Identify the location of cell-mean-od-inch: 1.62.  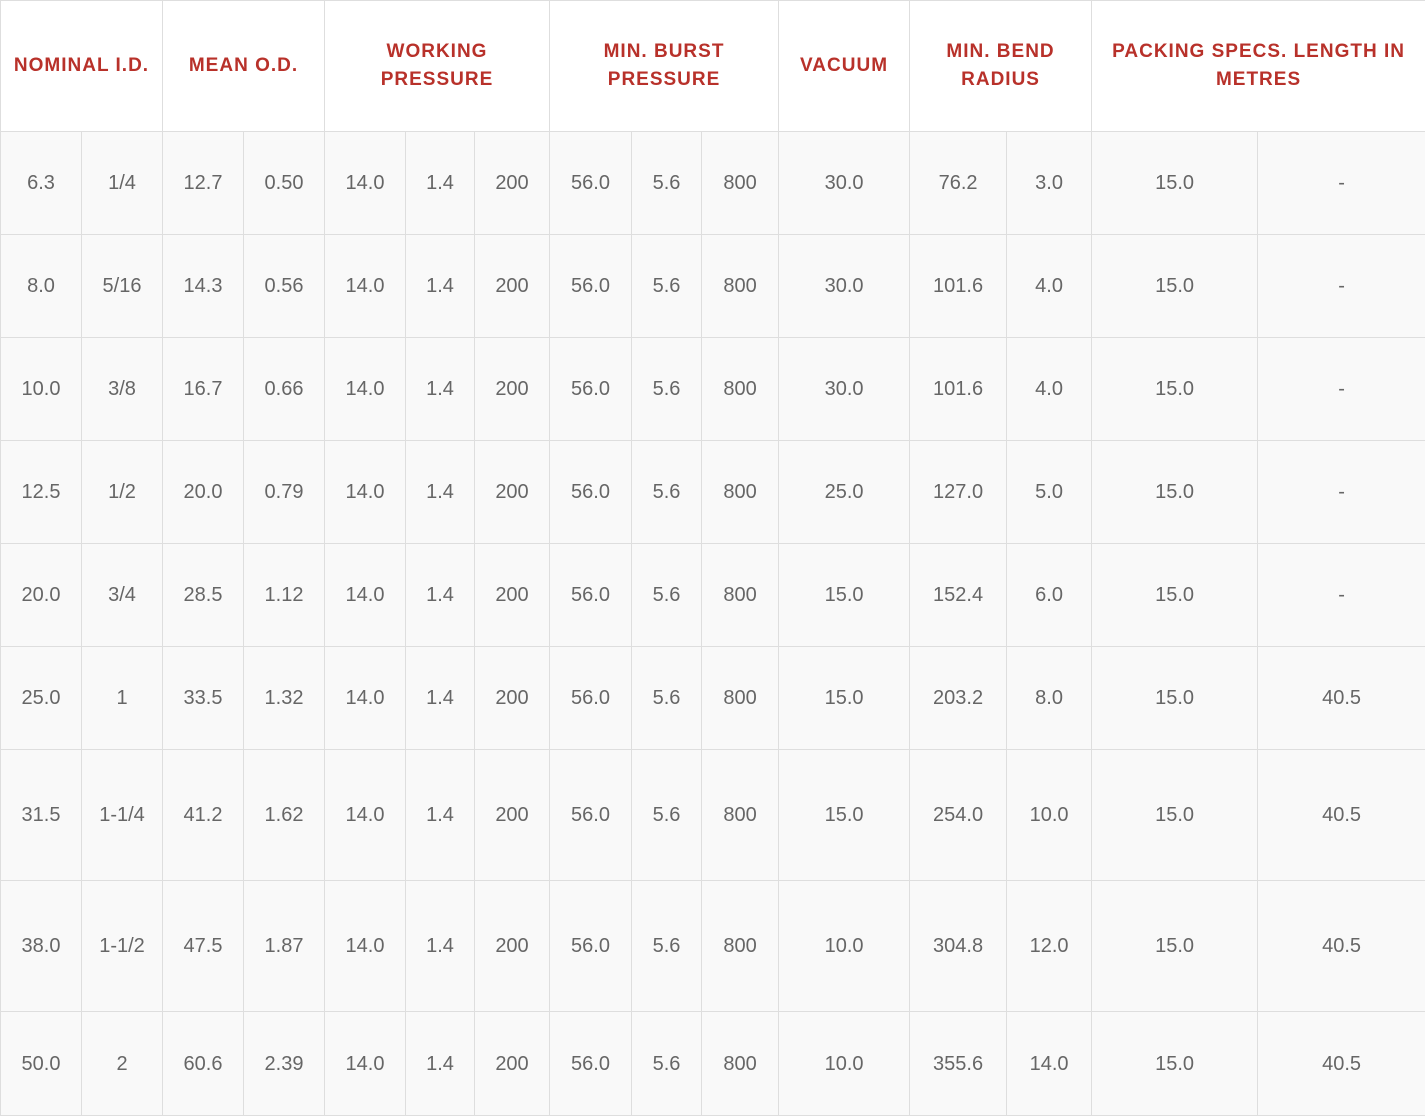
(284, 815).